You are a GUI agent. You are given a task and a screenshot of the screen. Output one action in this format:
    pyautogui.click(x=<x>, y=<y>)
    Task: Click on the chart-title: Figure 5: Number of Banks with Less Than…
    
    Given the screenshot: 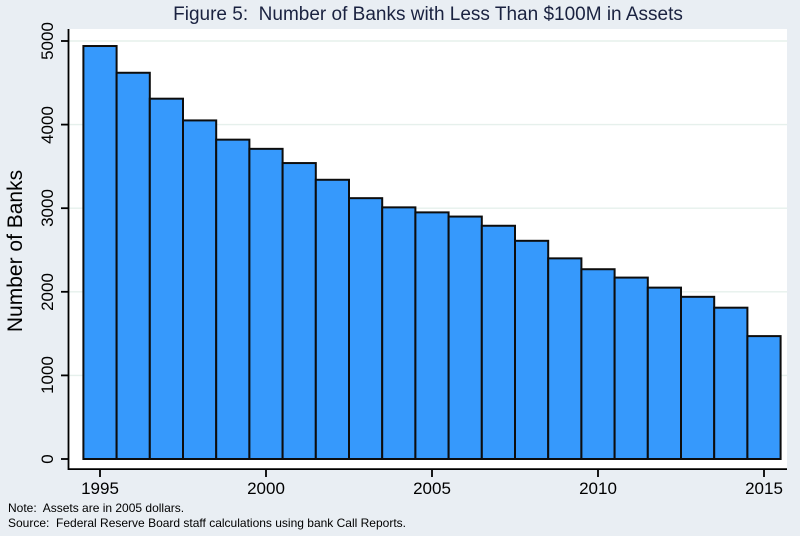 What is the action you would take?
    pyautogui.click(x=428, y=14)
    